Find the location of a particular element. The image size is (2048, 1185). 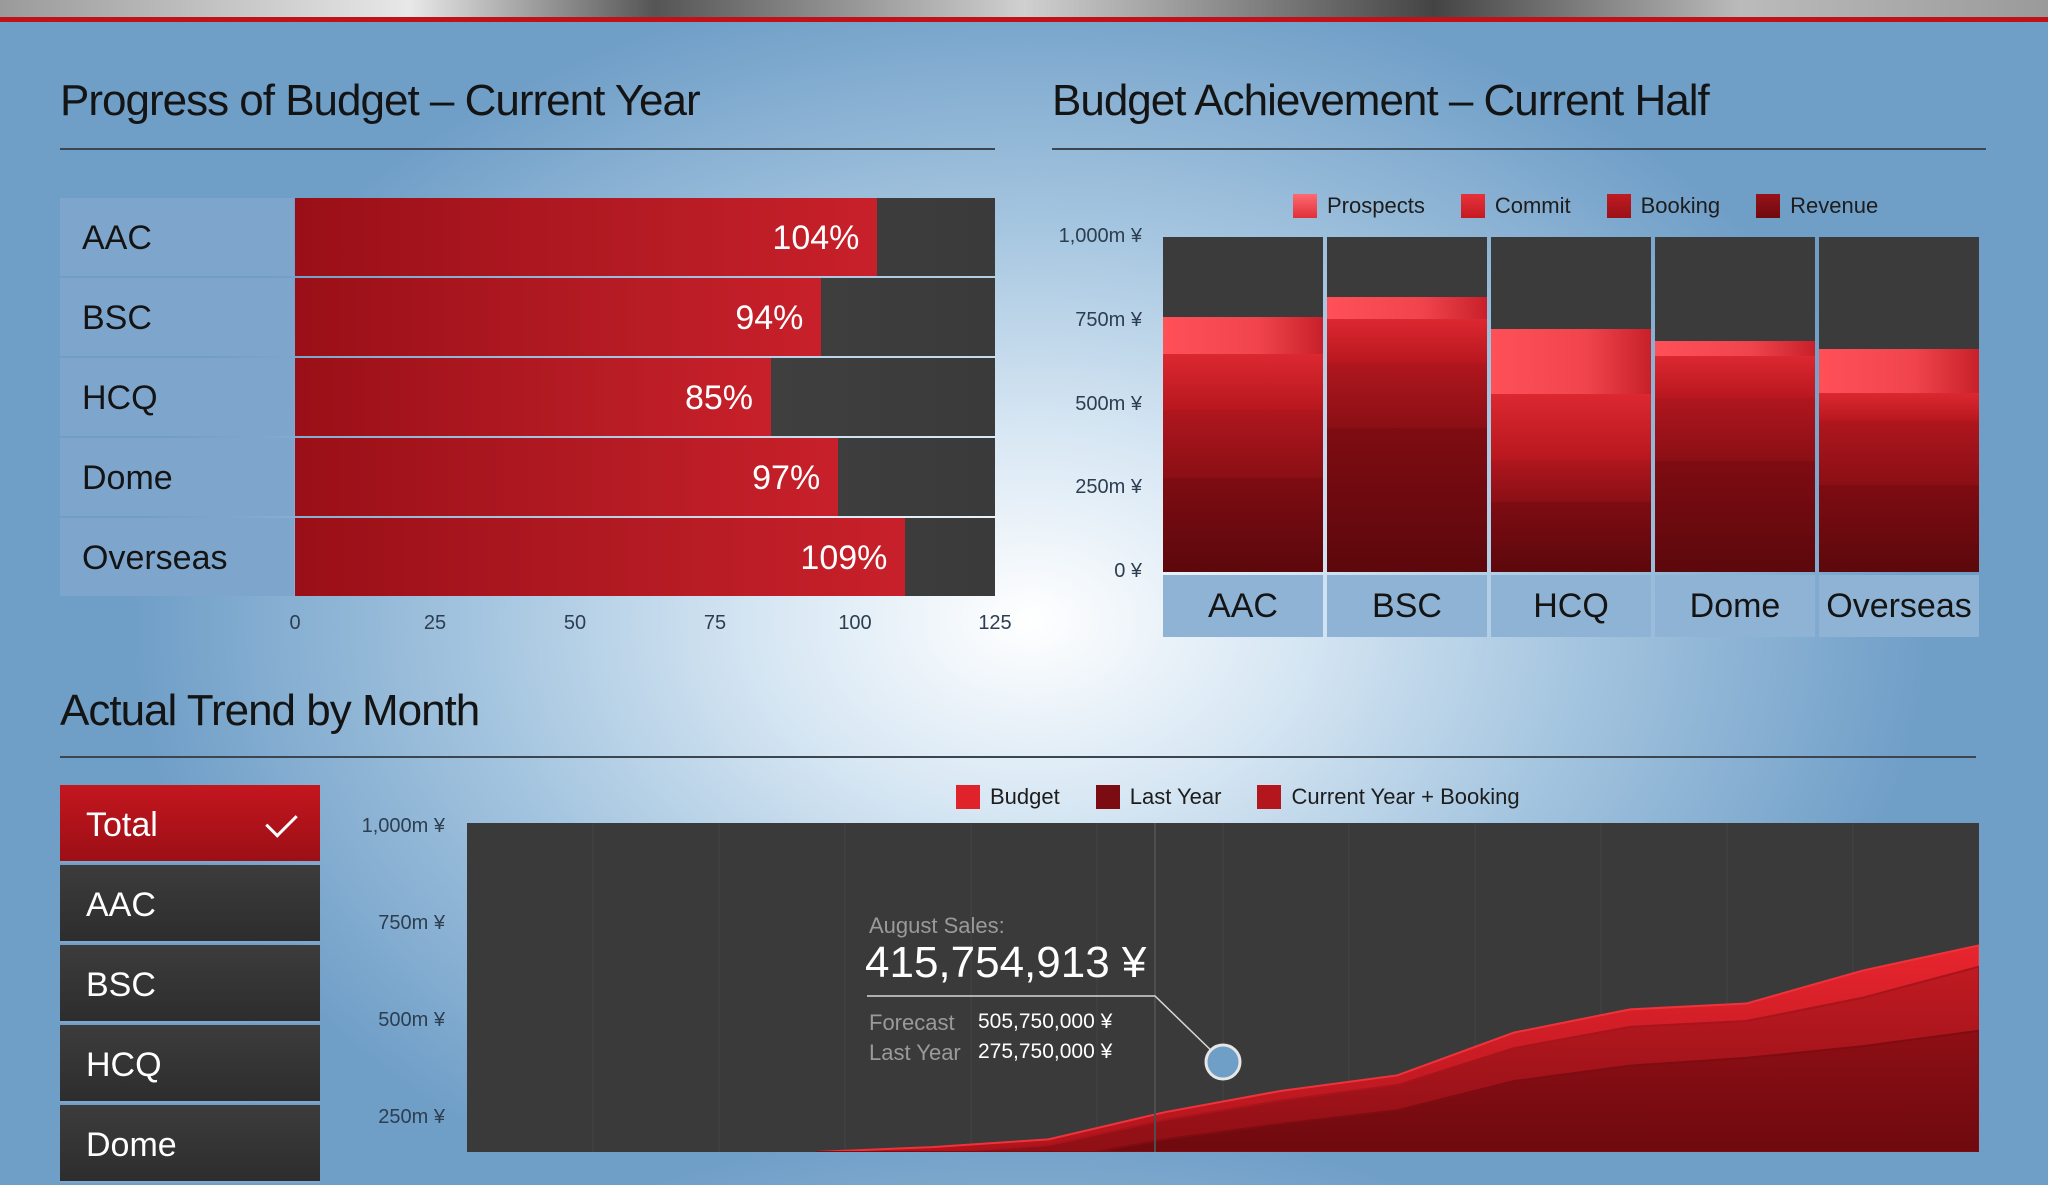

tooltip-last-year-label: Last Year is located at coordinates (915, 1052).